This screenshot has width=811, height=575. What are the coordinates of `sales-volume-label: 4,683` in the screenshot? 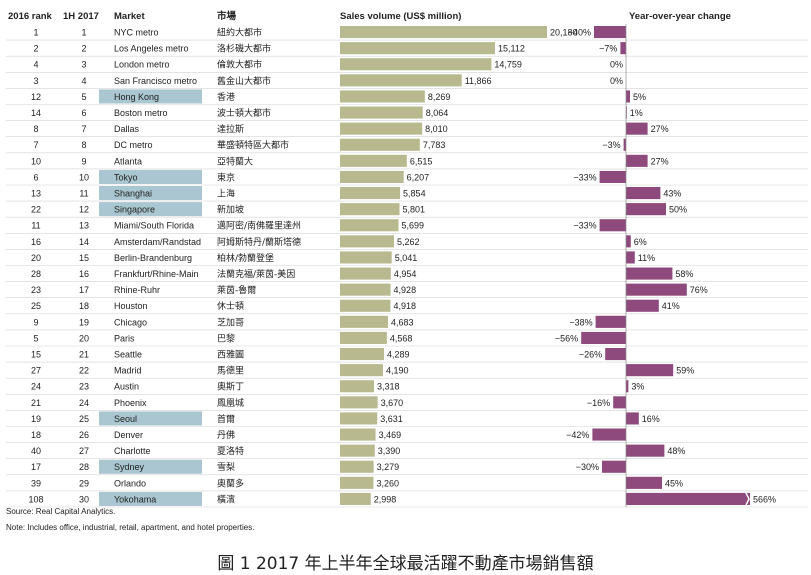 It's located at (402, 322).